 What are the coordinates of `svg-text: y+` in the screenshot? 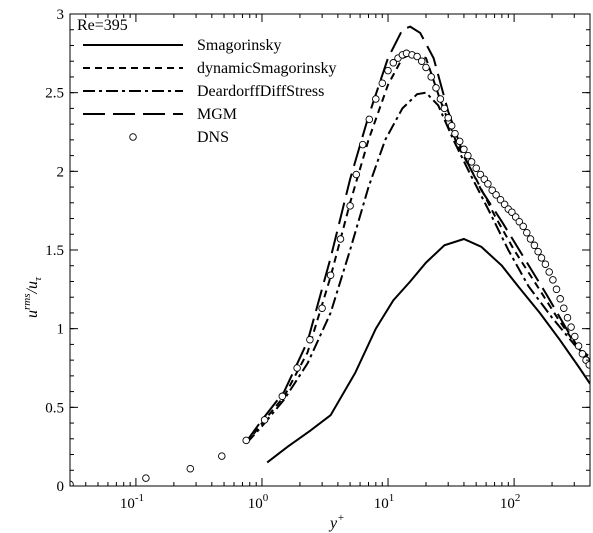 It's located at (336, 522).